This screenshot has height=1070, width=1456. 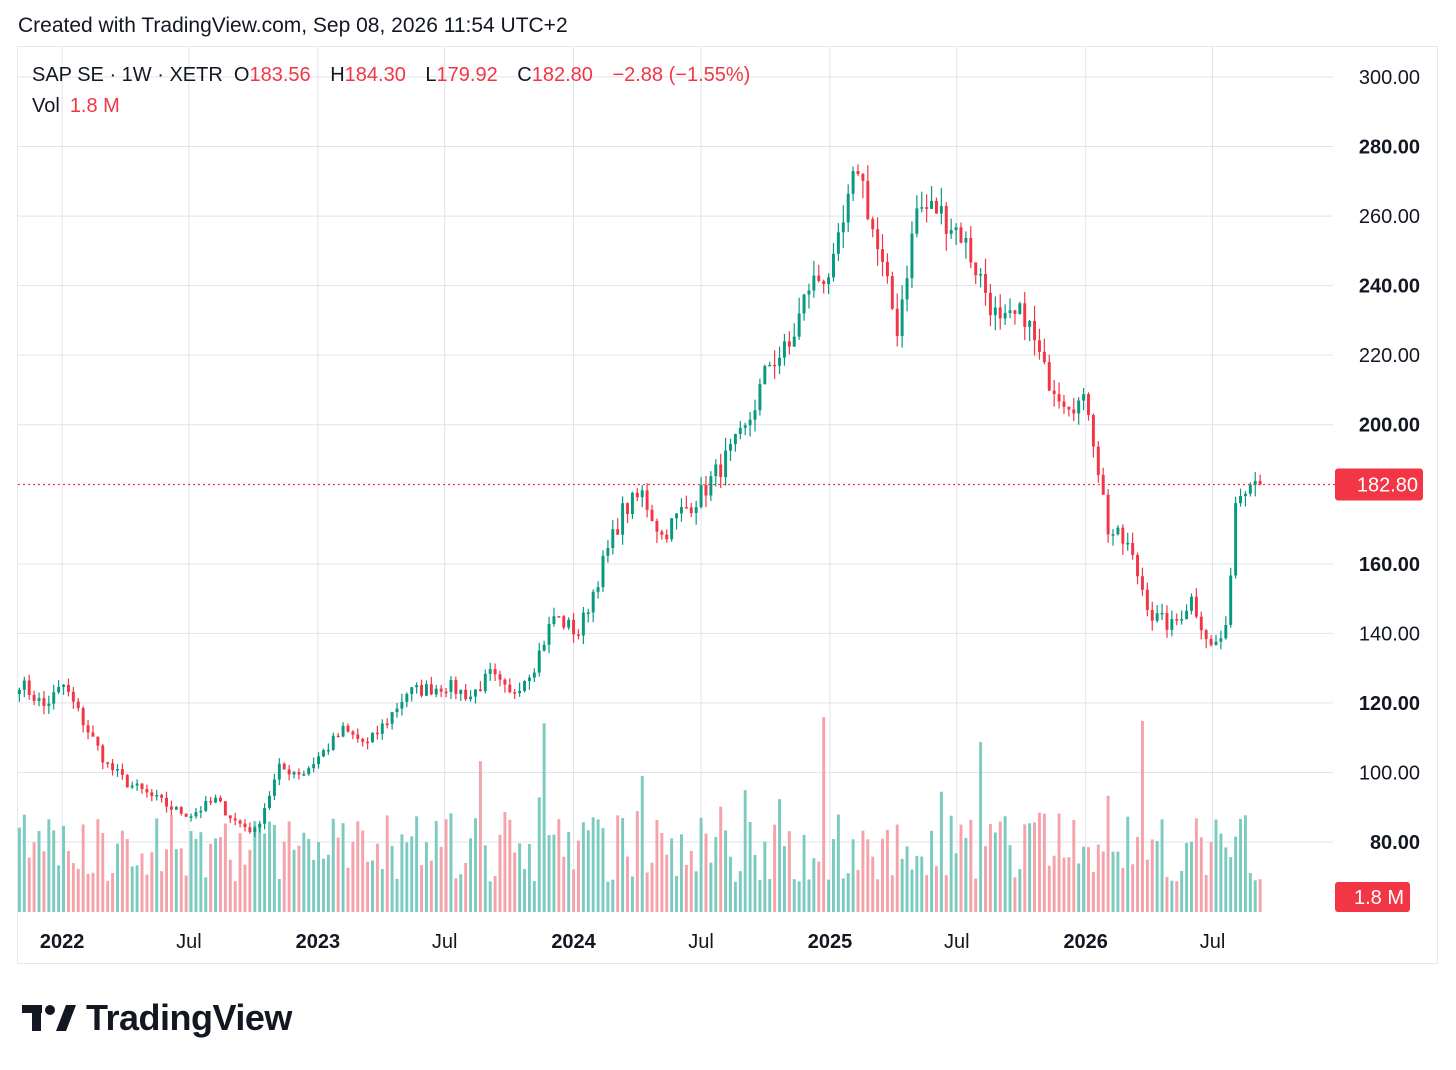 What do you see at coordinates (1389, 704) in the screenshot?
I see `y-tick-label: 120.00` at bounding box center [1389, 704].